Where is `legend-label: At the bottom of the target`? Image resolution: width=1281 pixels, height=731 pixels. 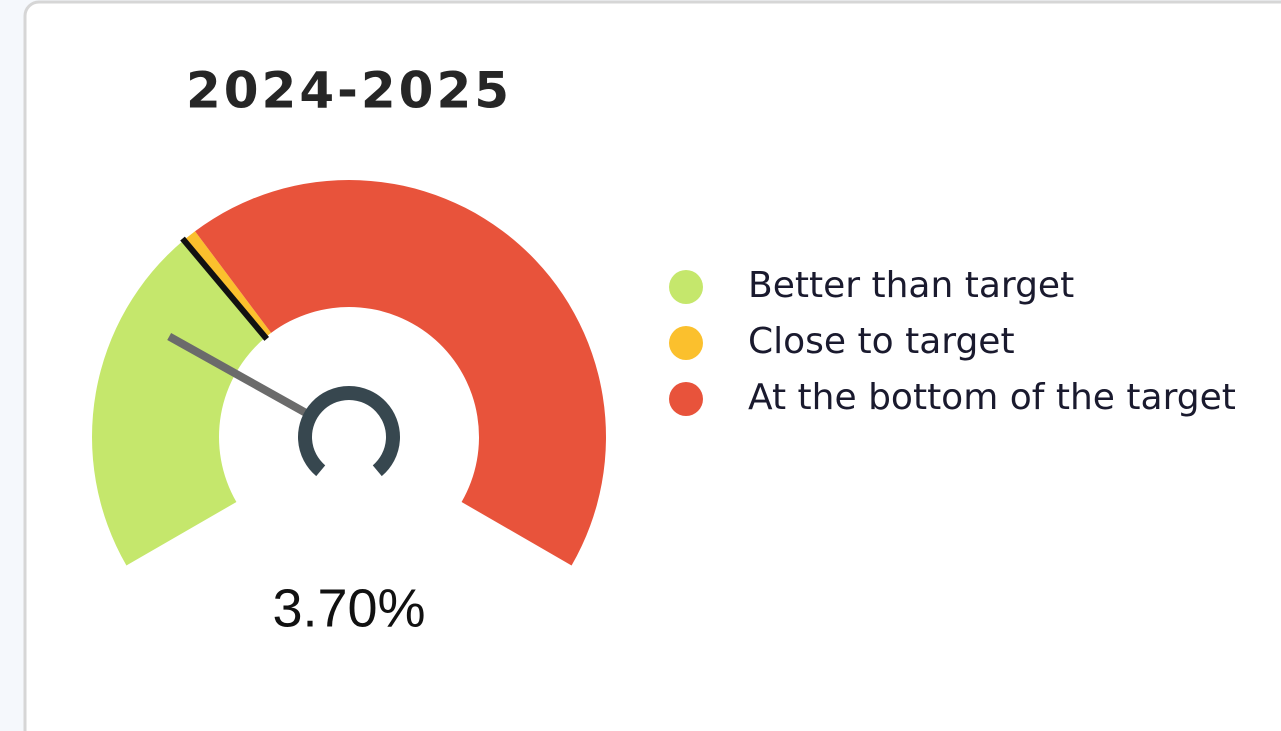
legend-label: At the bottom of the target is located at coordinates (992, 397).